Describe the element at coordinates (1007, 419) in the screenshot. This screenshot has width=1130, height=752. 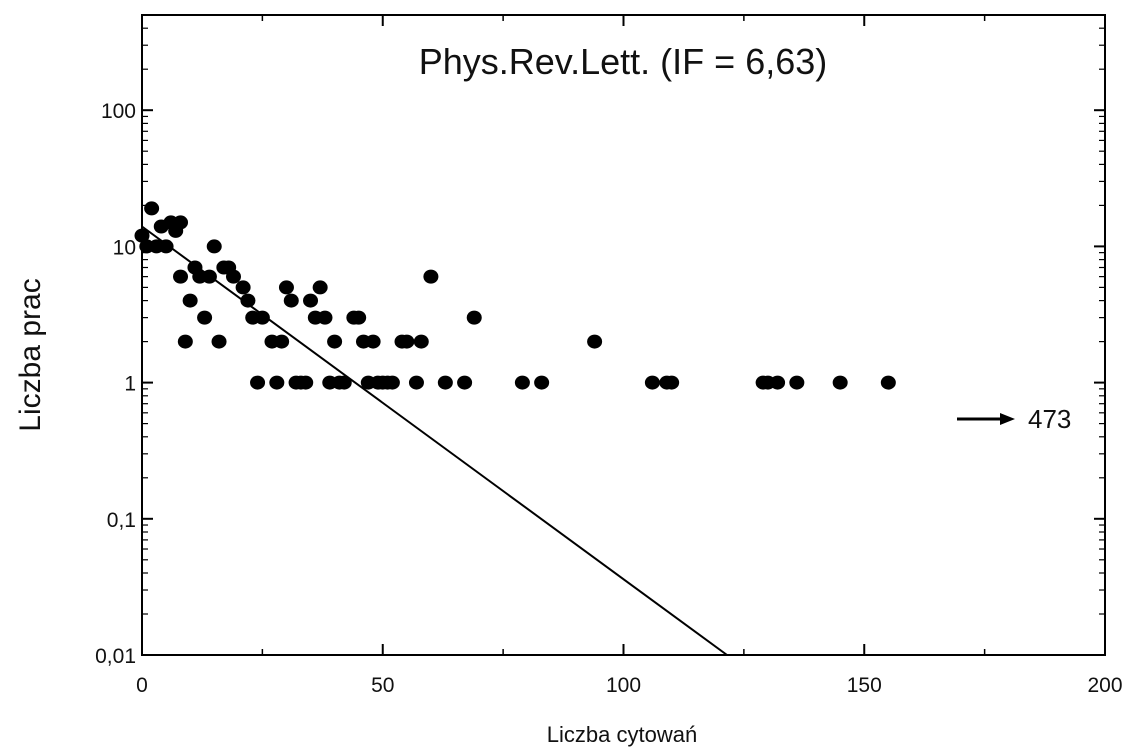
I see `annotation-arrow-head` at that location.